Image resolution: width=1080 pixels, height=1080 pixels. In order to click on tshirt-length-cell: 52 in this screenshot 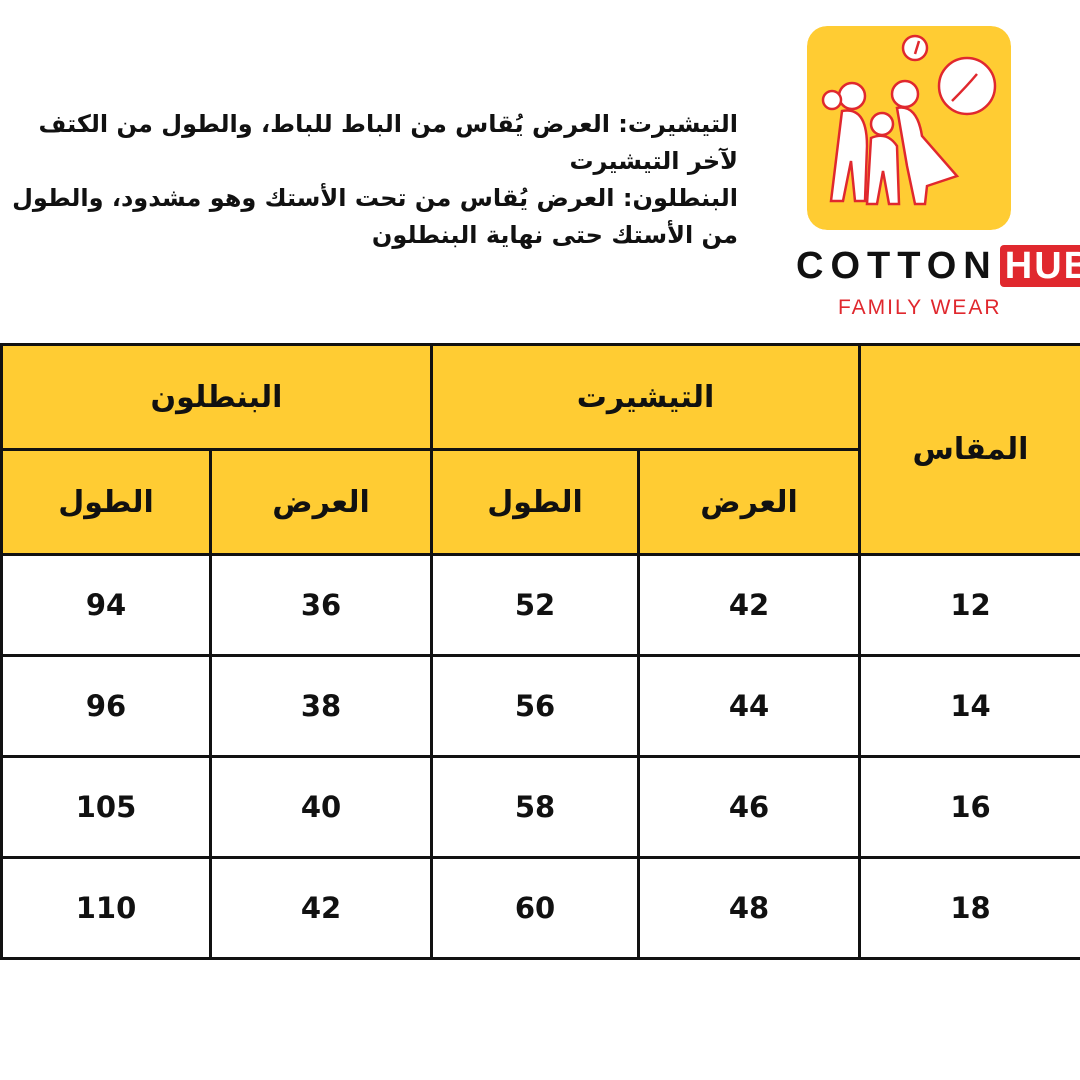, I will do `click(535, 605)`.